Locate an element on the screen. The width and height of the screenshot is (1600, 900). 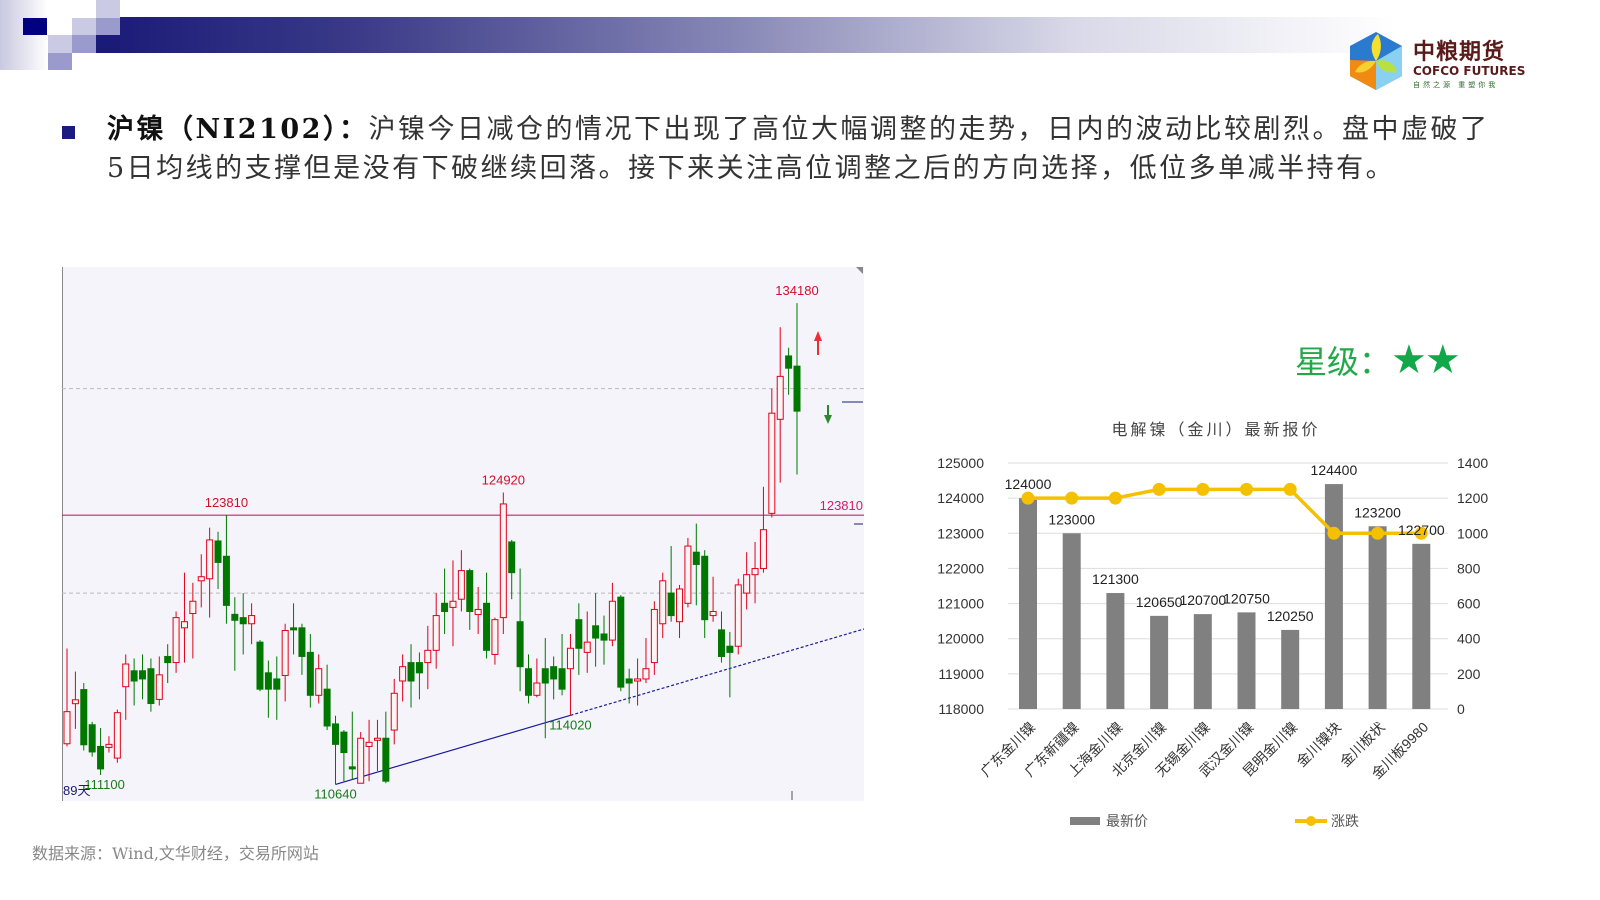
star-rating: 星级：★★ is located at coordinates (1378, 360).